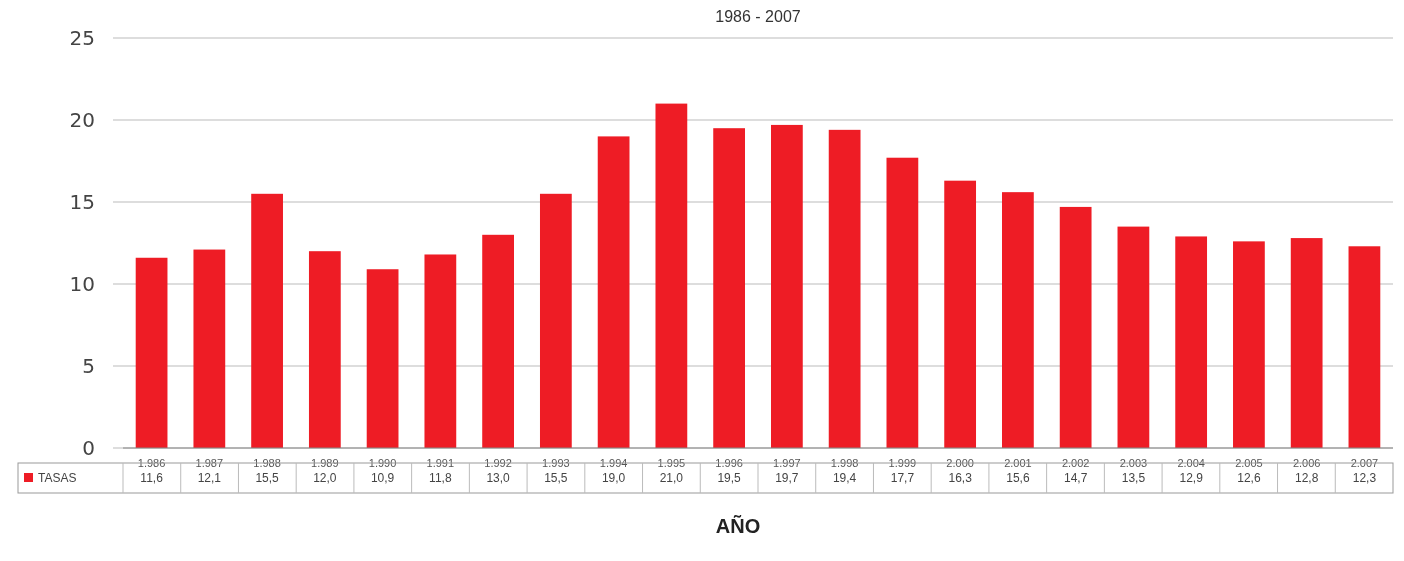  What do you see at coordinates (382, 462) in the screenshot?
I see `x-tick-label: 1.990` at bounding box center [382, 462].